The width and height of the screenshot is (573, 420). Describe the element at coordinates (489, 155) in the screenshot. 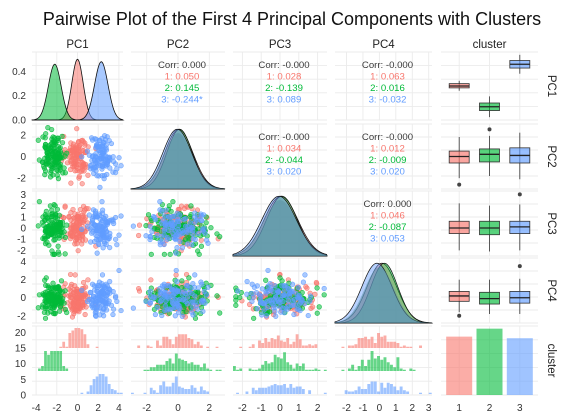

I see `box-body` at that location.